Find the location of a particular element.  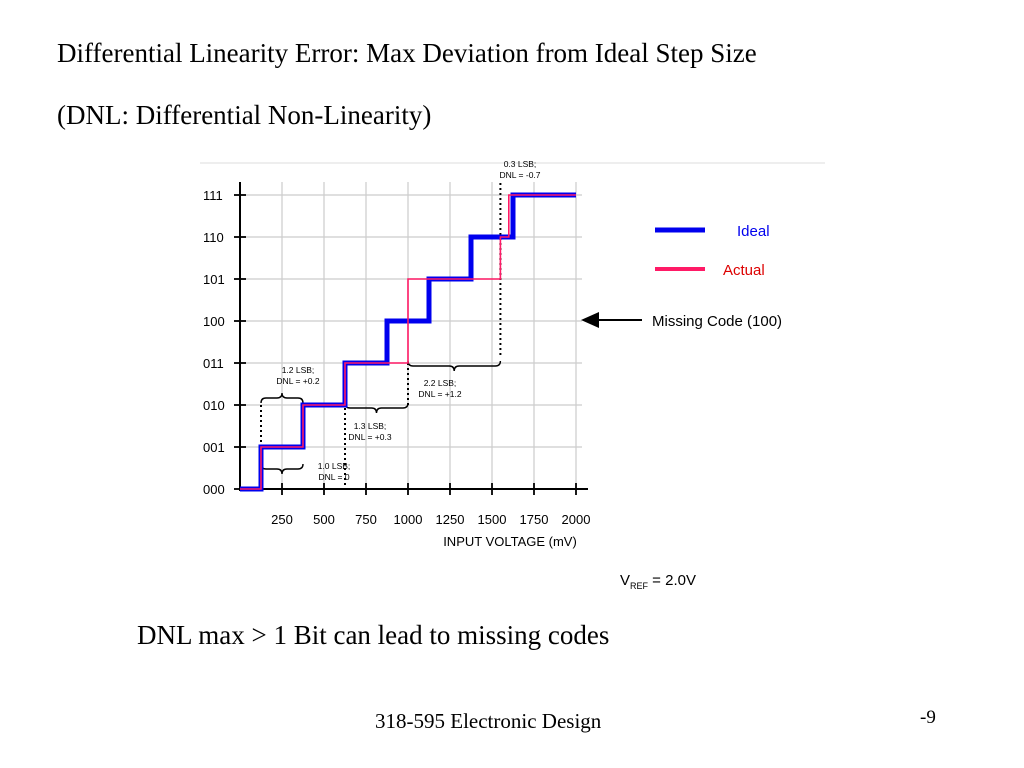

missing-code-arrow-head is located at coordinates (590, 320).